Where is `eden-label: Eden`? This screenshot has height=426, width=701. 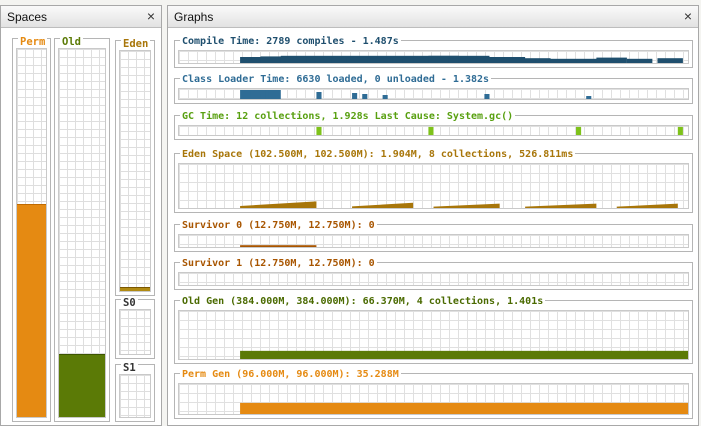
eden-label: Eden is located at coordinates (136, 44).